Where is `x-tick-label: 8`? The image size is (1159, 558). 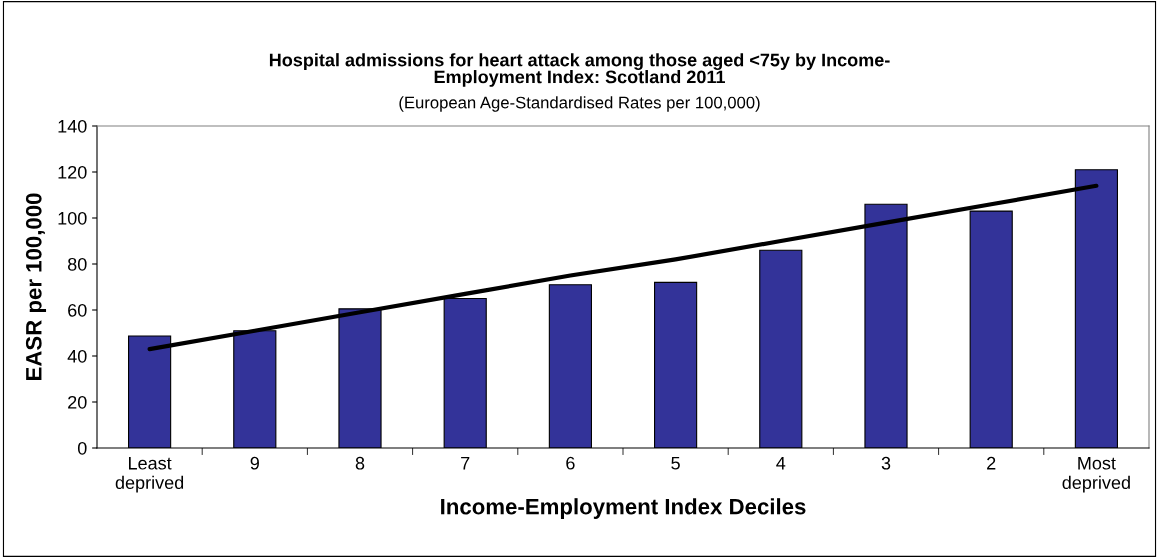 x-tick-label: 8 is located at coordinates (360, 463).